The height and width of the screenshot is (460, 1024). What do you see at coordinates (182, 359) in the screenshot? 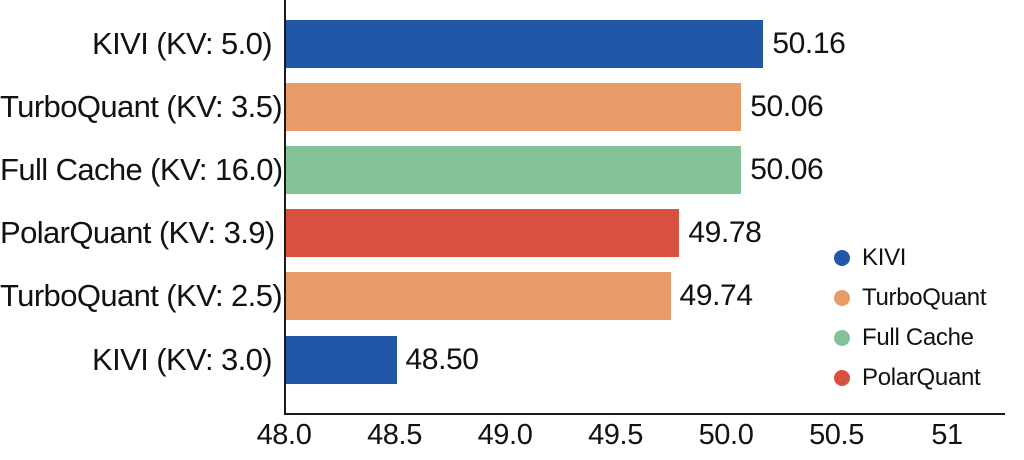
I see `category-label: KIVI (KV: 3.0)` at bounding box center [182, 359].